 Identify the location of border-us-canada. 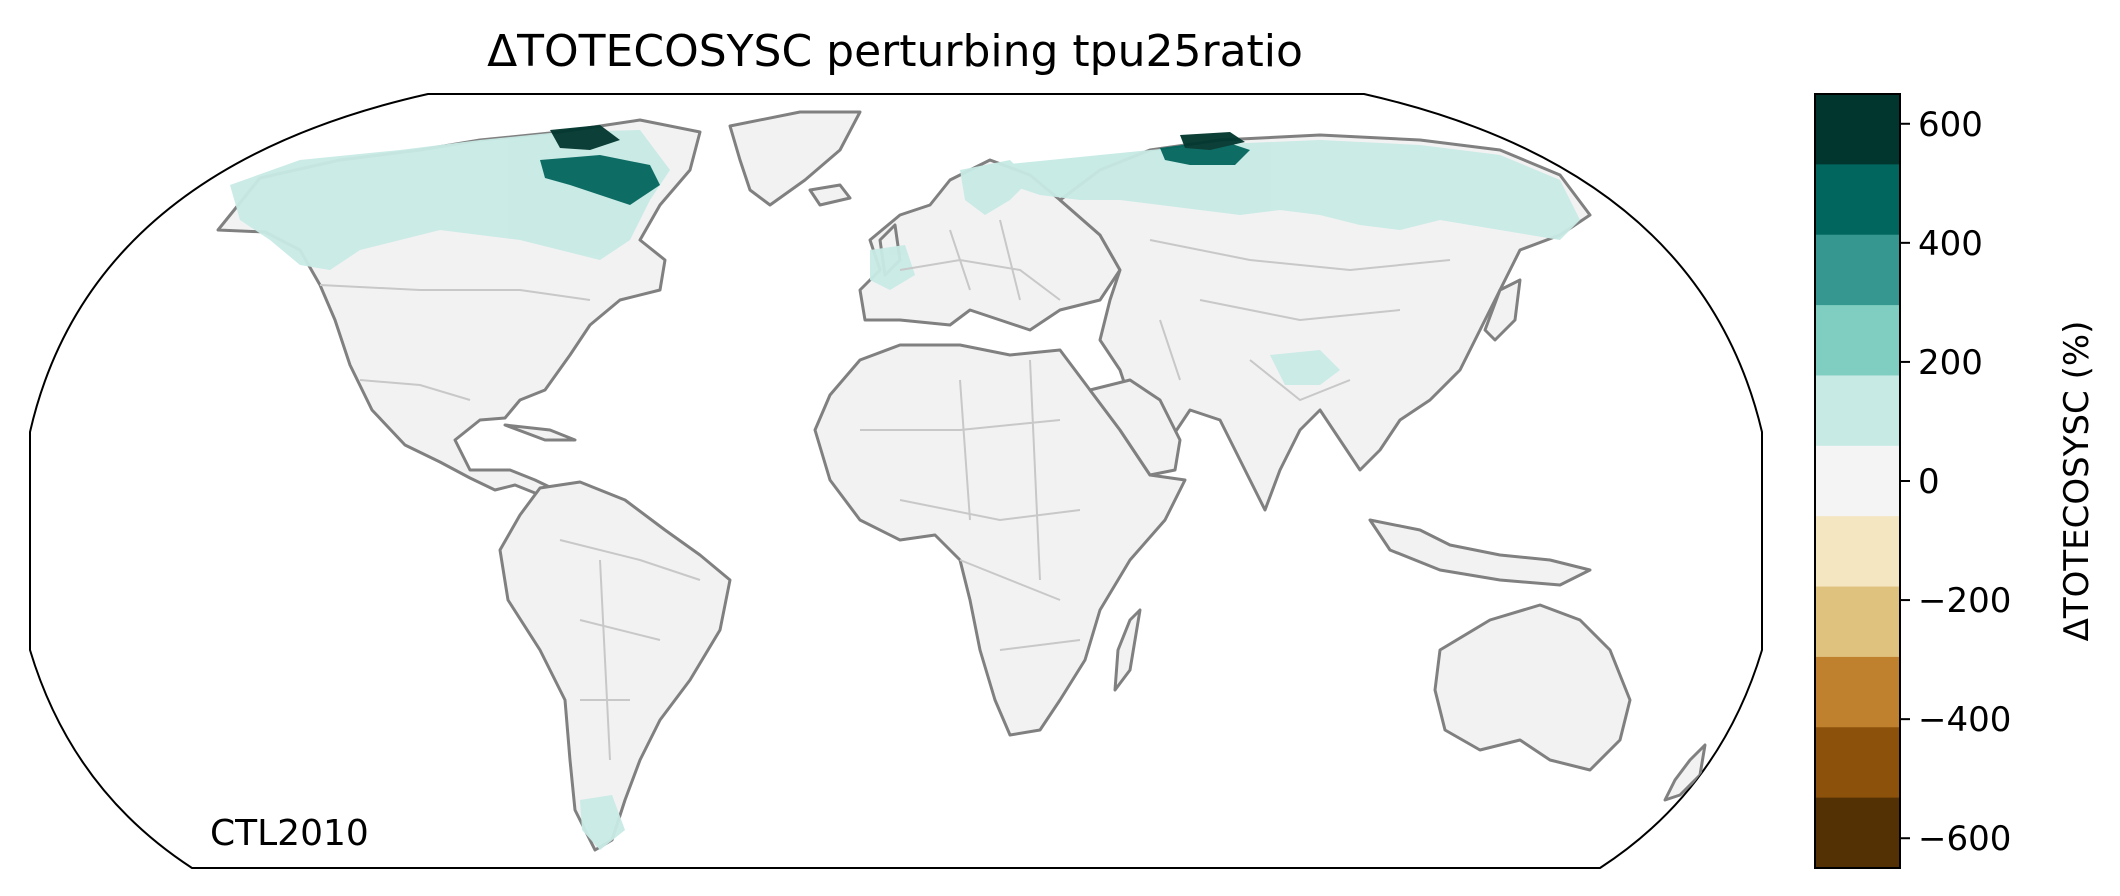
(455, 292).